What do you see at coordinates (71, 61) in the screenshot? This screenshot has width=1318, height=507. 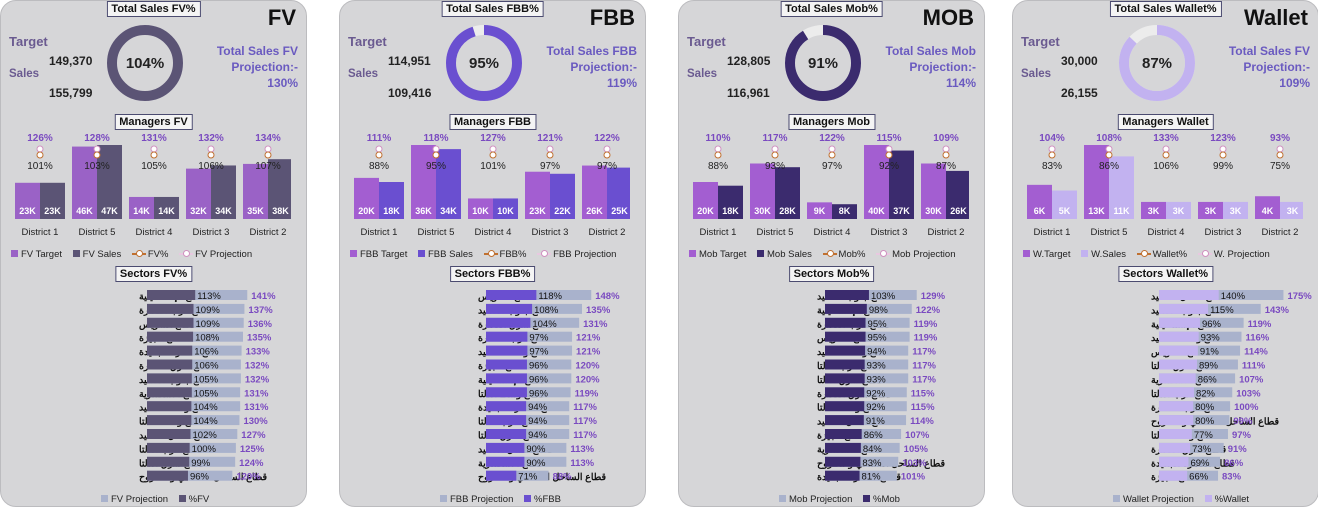 I see `target-value: 149,370` at bounding box center [71, 61].